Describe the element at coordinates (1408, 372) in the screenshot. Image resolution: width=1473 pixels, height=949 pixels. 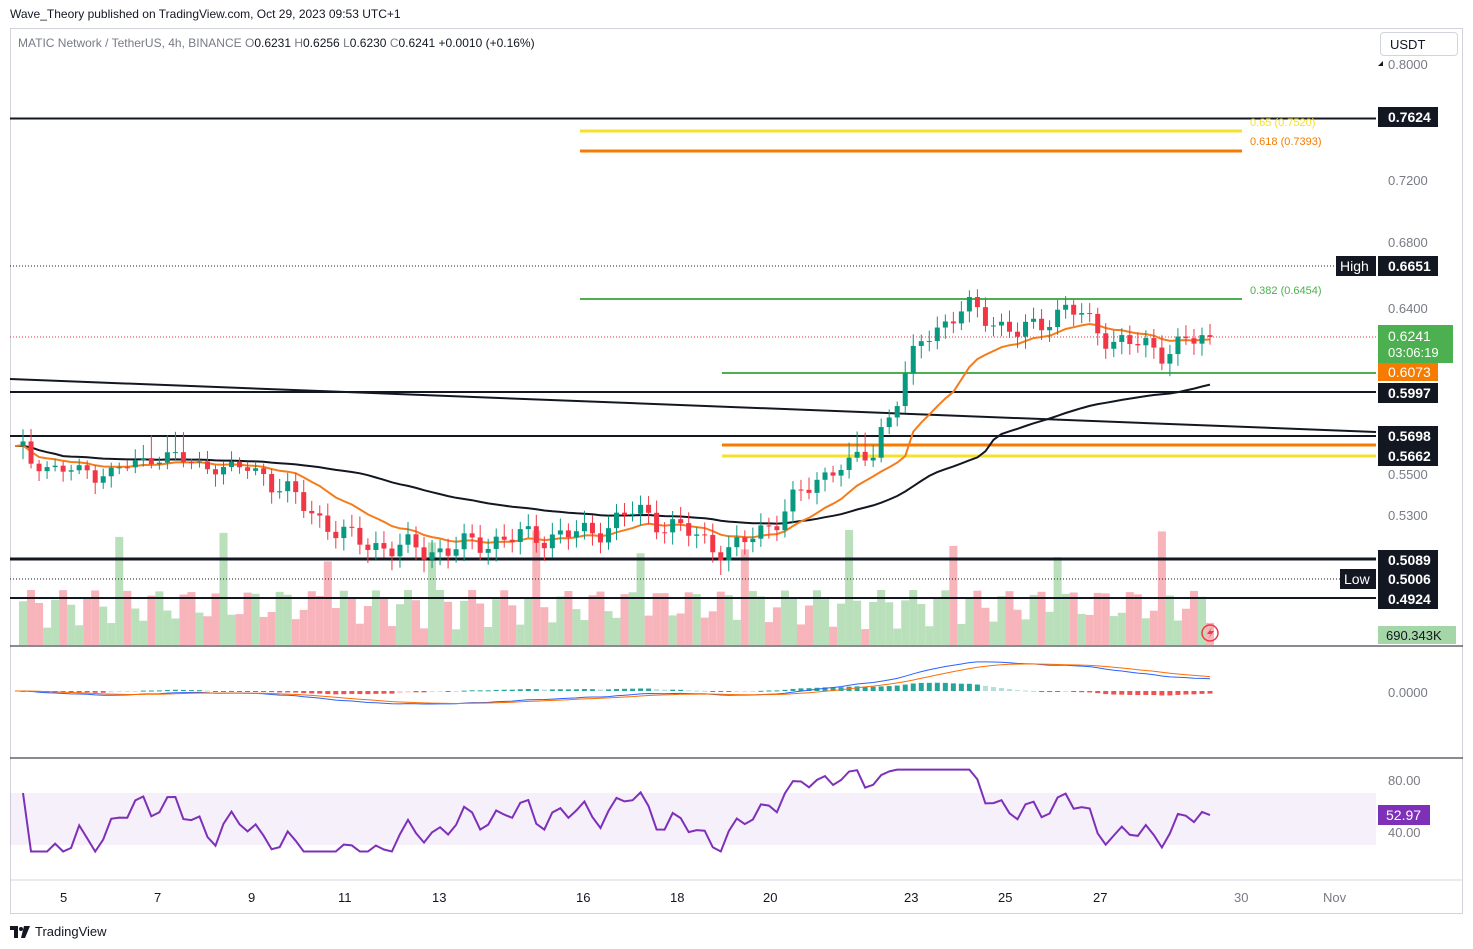
I see `ema-label-box` at that location.